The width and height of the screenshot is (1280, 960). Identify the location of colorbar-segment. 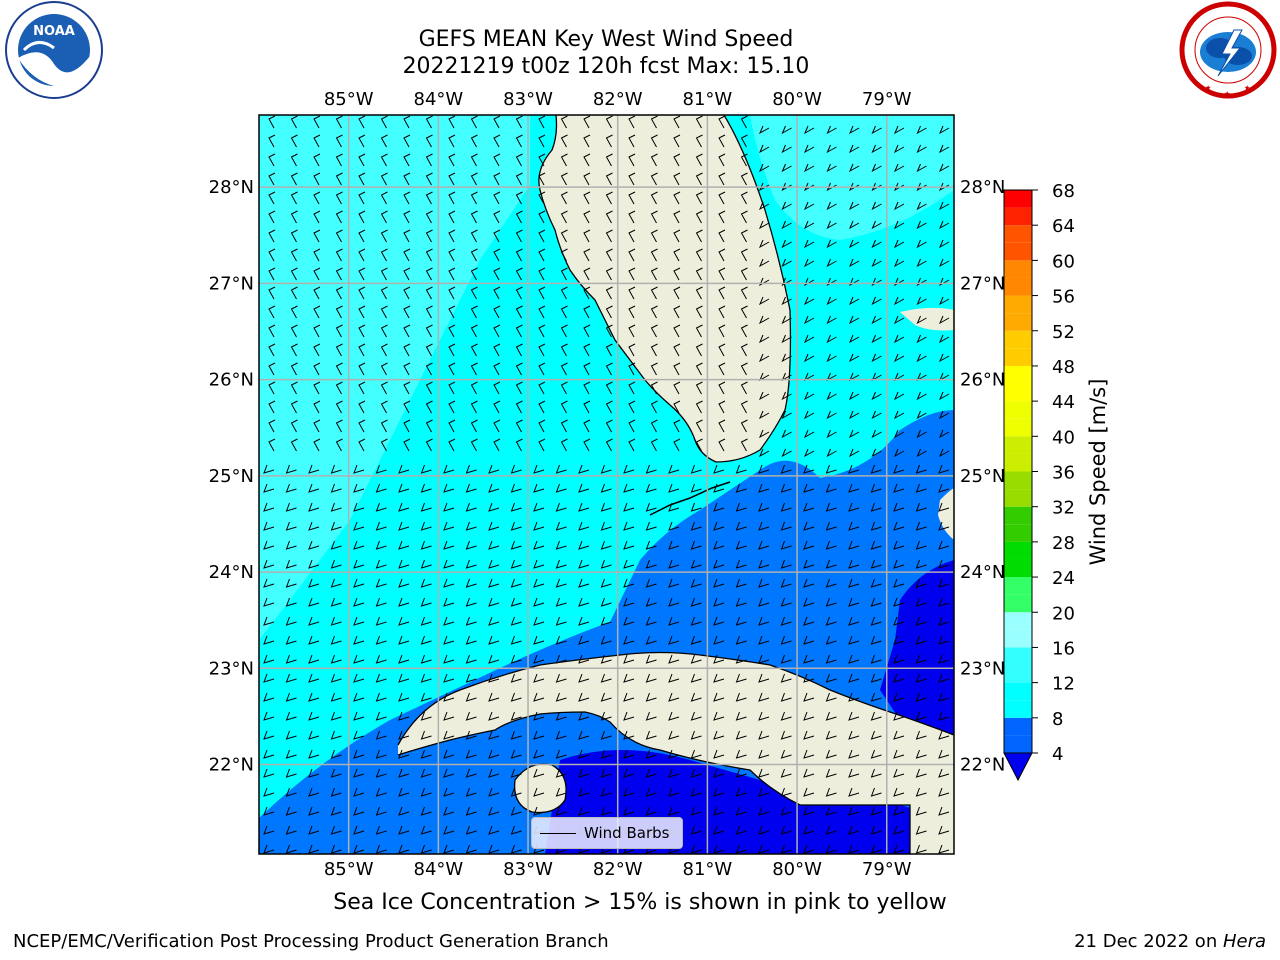
(1018, 374).